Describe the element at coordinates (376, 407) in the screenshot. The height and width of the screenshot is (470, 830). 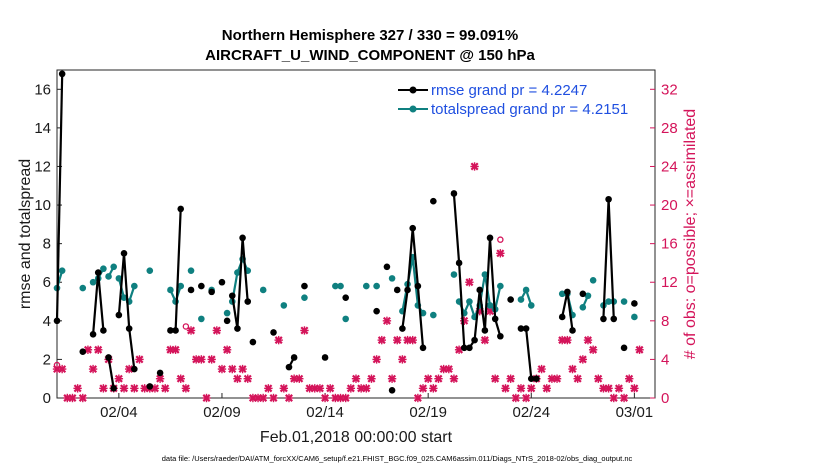
I see `x-axis: 02/04 02/09 02/14 02/19 02/24 03/01` at that location.